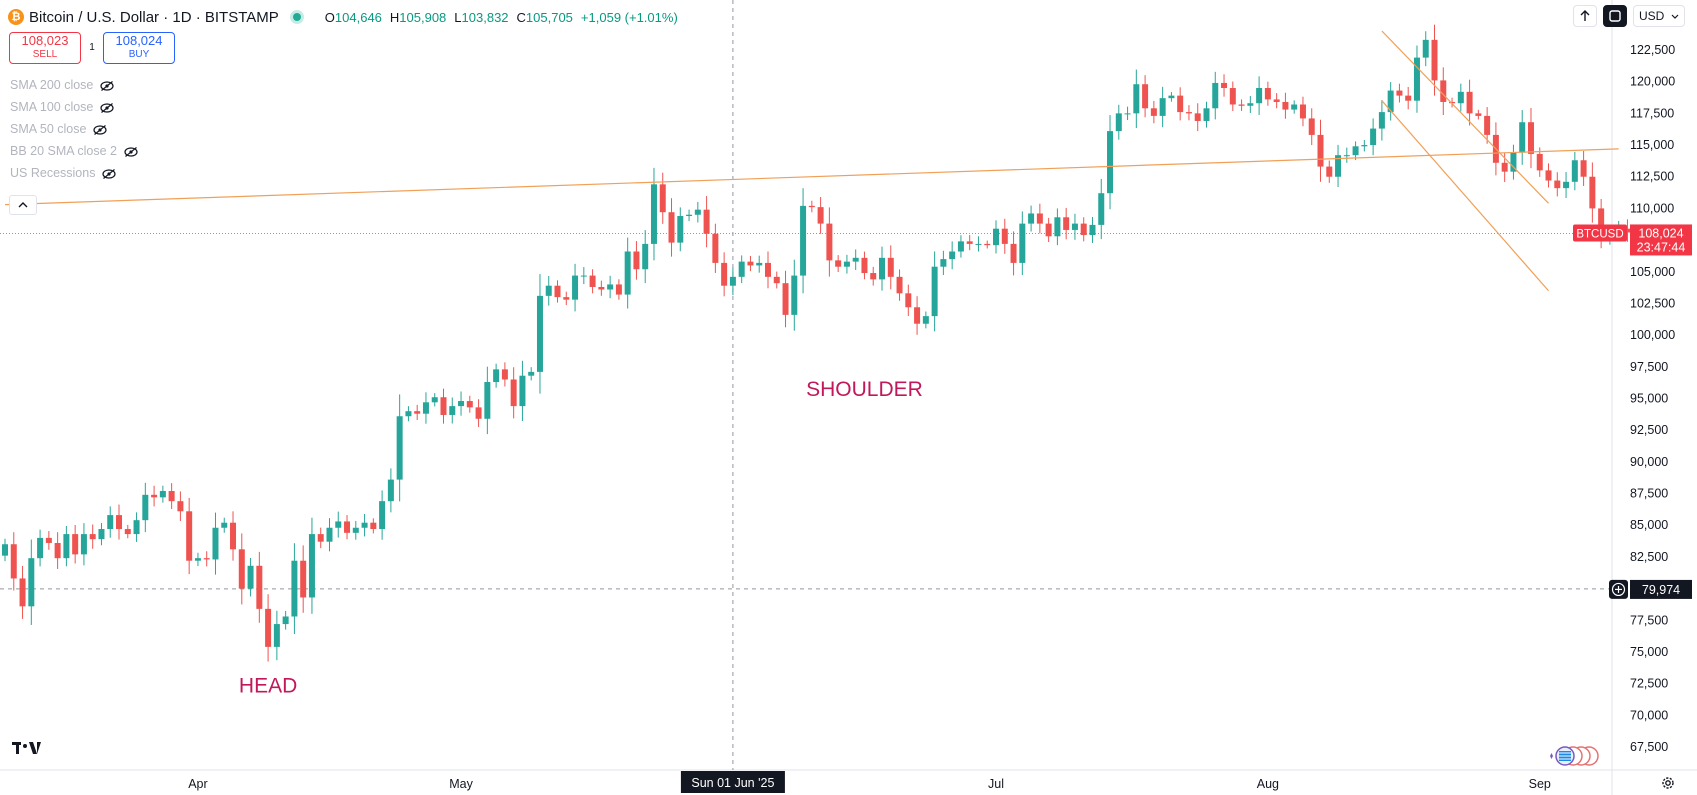 This screenshot has height=795, width=1697. Describe the element at coordinates (732, 782) in the screenshot. I see `crosshair-date-tag` at that location.